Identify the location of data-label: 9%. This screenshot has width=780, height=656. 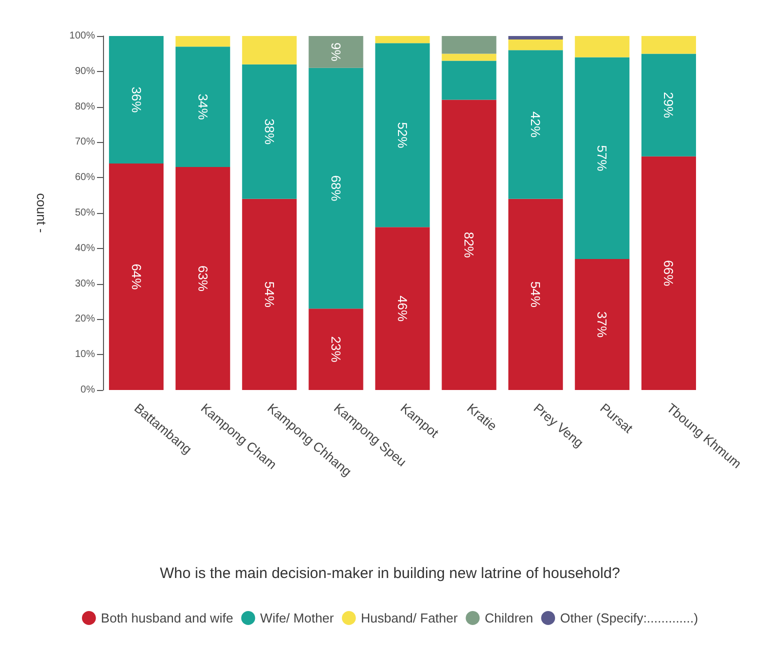
(336, 52).